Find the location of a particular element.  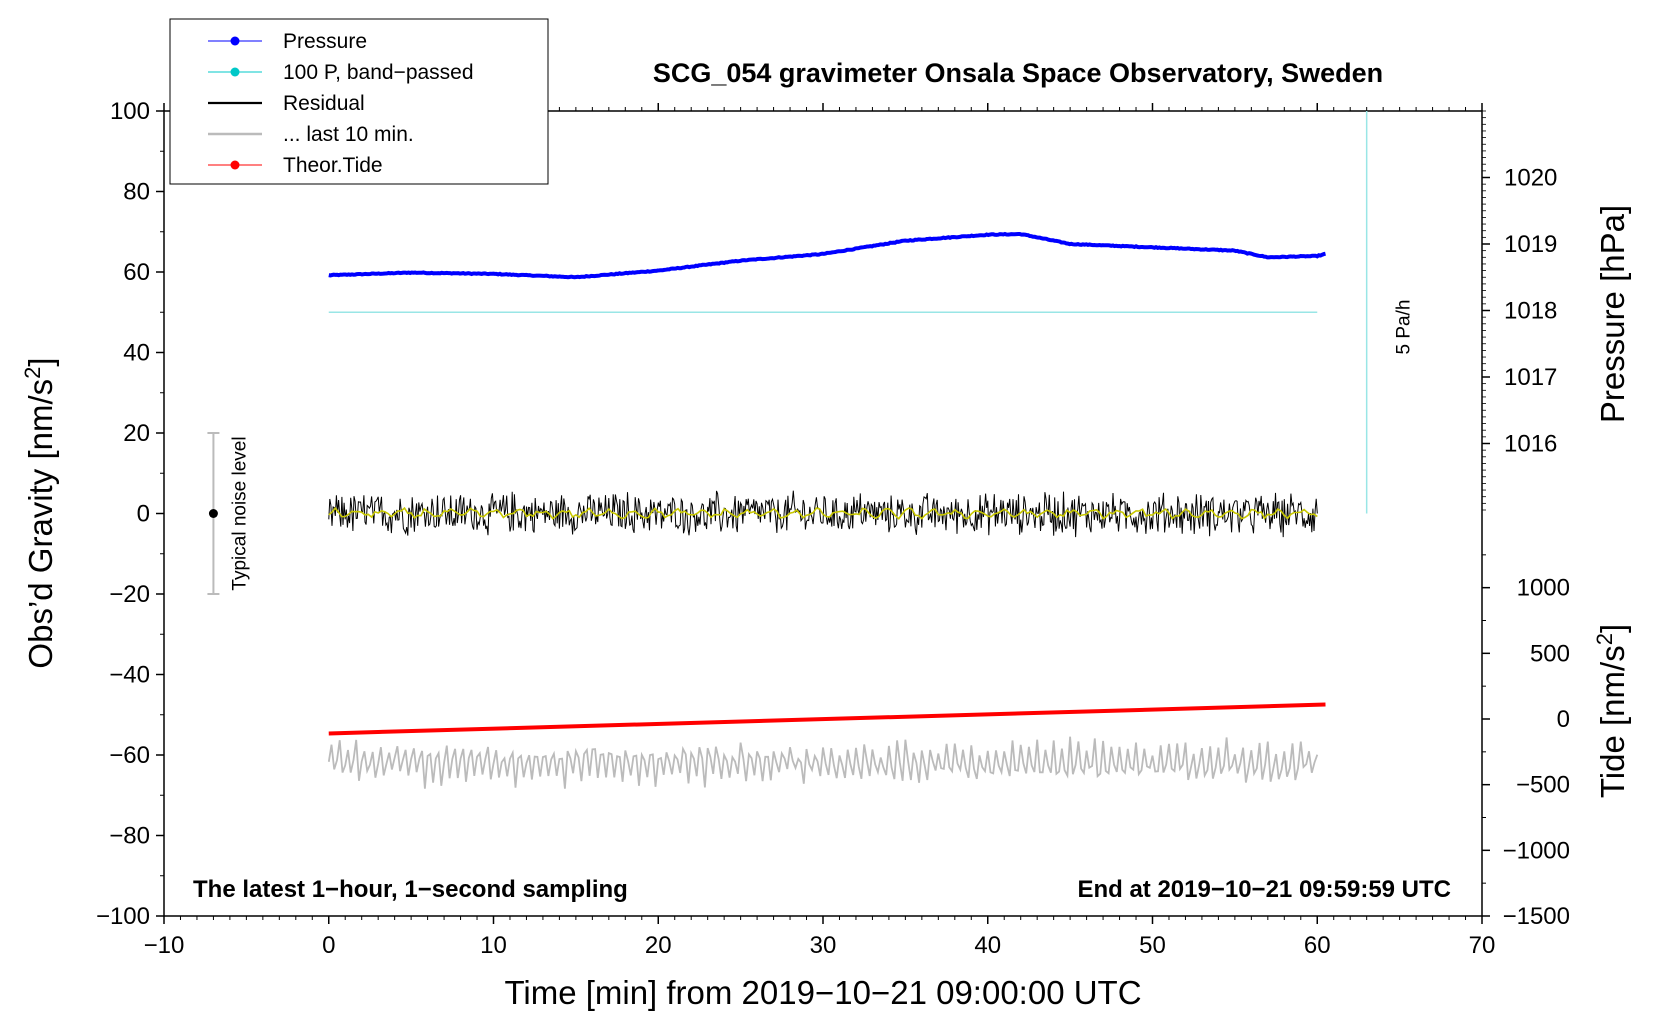

legend-label: Residual is located at coordinates (324, 103).